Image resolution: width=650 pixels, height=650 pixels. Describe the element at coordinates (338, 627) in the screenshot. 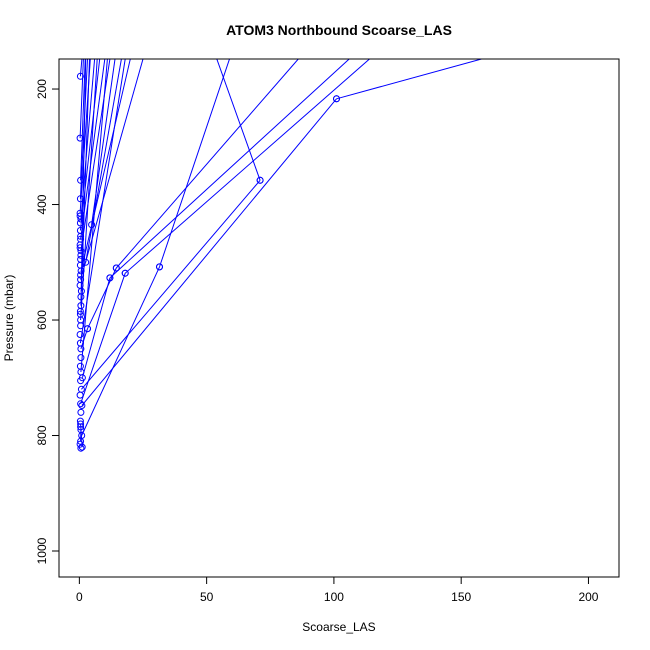

I see `x-axis-label: Scoarse_LAS` at that location.